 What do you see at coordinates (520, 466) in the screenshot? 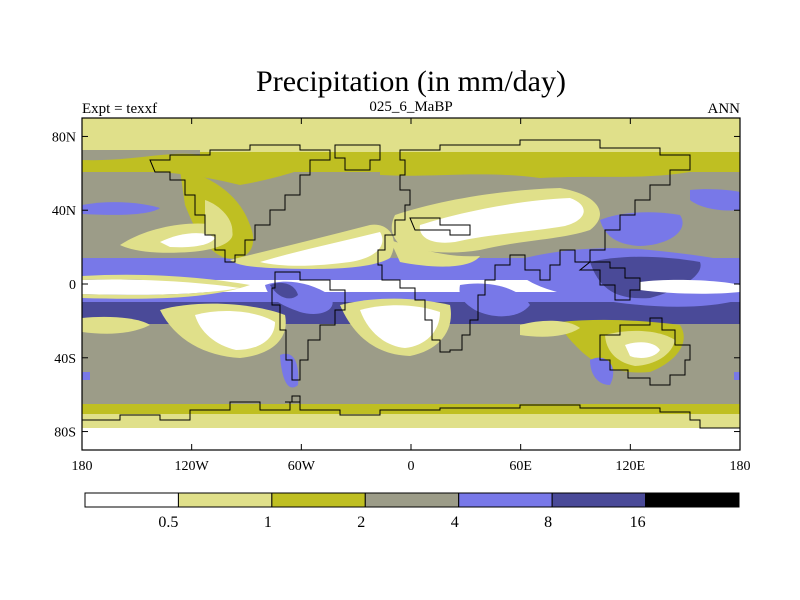
I see `x-tick-label: 60E` at bounding box center [520, 466].